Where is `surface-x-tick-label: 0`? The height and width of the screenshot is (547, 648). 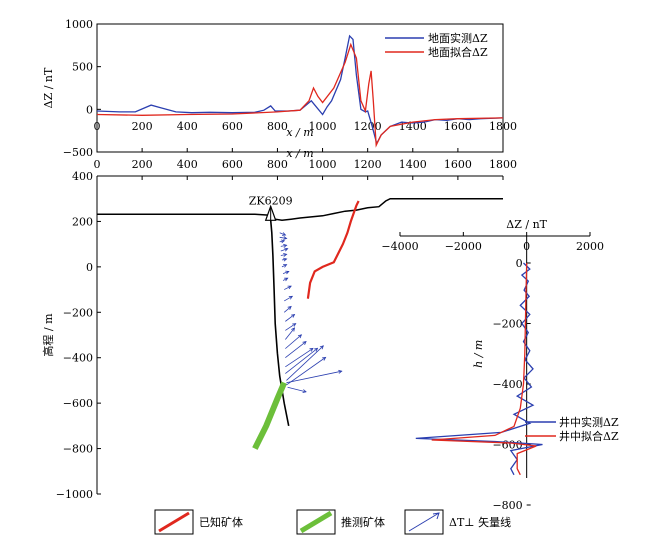 surface-x-tick-label: 0 is located at coordinates (97, 126).